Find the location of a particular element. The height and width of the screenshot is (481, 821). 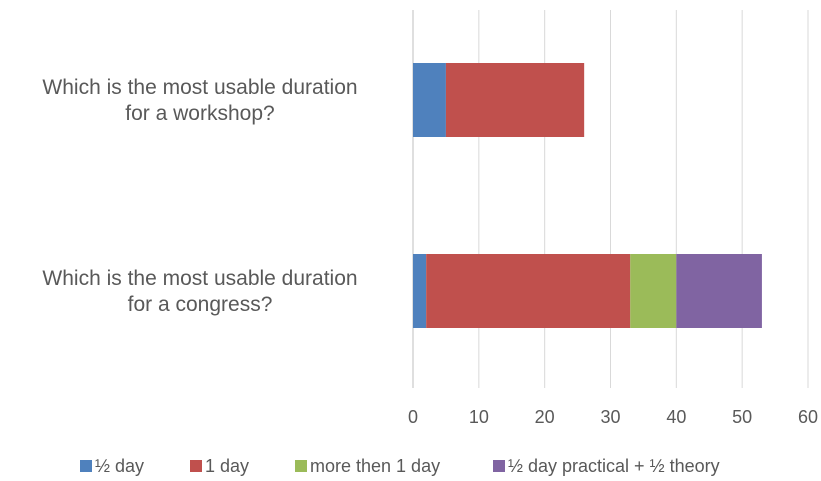

x-axis-ticks: 0 10 20 30 40 50 60 is located at coordinates (613, 417).